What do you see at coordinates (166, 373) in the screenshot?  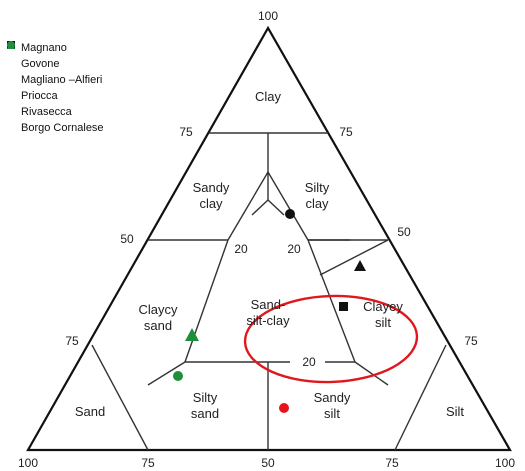 I see `silty-sand-divider` at bounding box center [166, 373].